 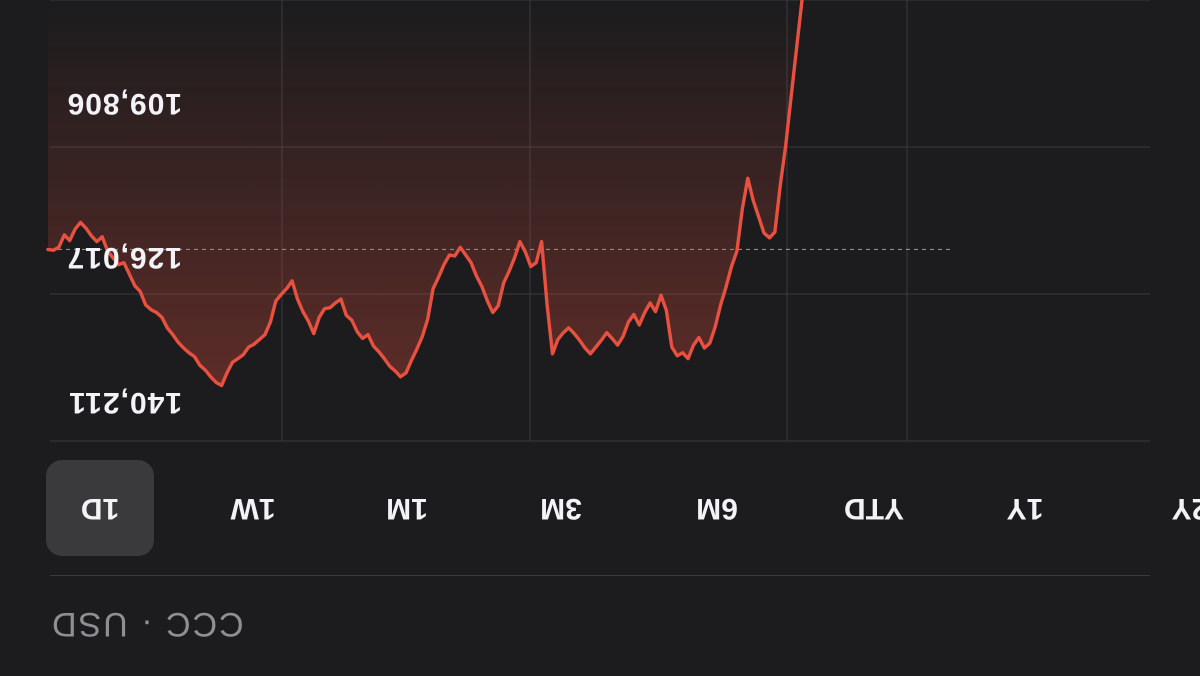 I want to click on tab-1m: 1M, so click(x=407, y=508).